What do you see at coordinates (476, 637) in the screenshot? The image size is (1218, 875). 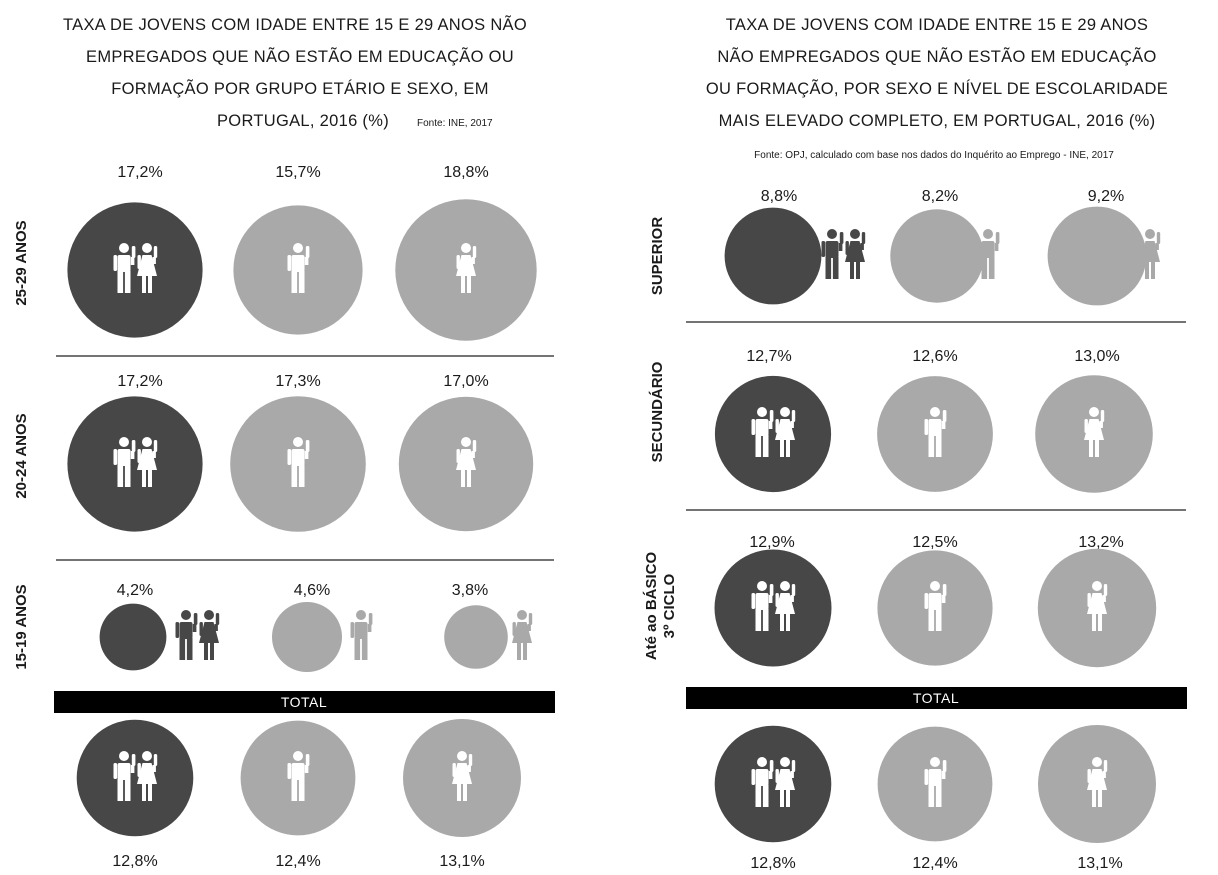 I see `left-r2-circle-female` at bounding box center [476, 637].